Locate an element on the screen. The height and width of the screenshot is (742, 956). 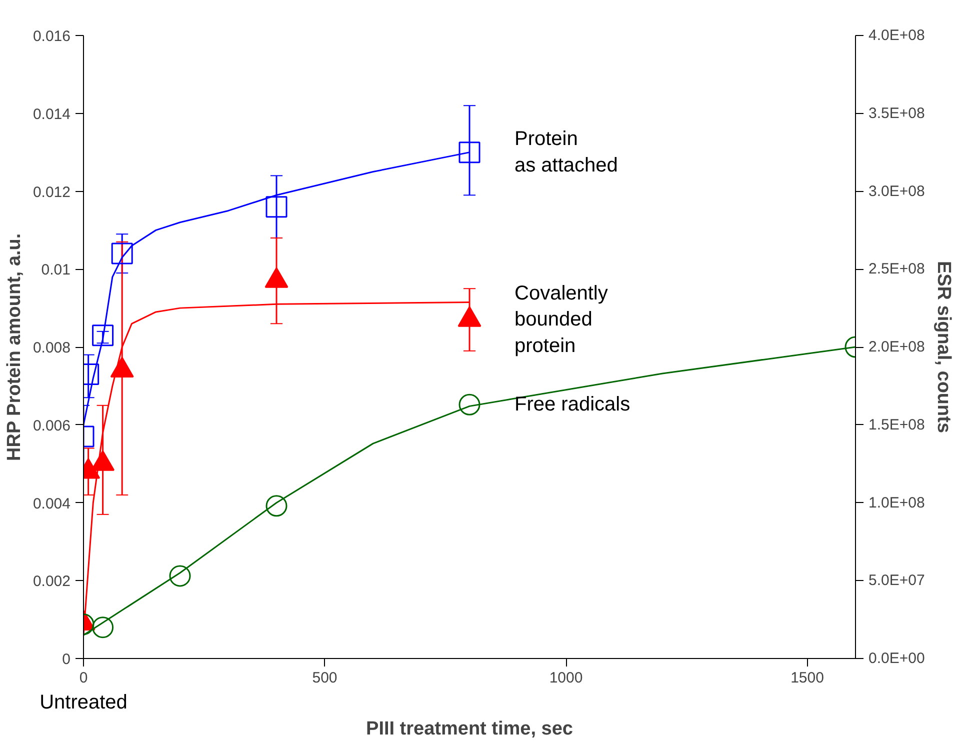
y-tick-label: 0.006 is located at coordinates (51, 425).